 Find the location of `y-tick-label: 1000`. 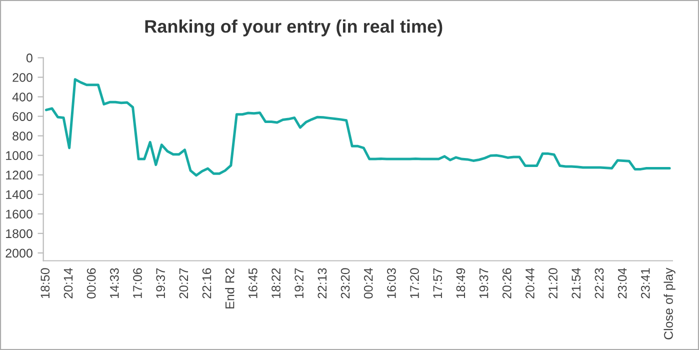

y-tick-label: 1000 is located at coordinates (19, 155).